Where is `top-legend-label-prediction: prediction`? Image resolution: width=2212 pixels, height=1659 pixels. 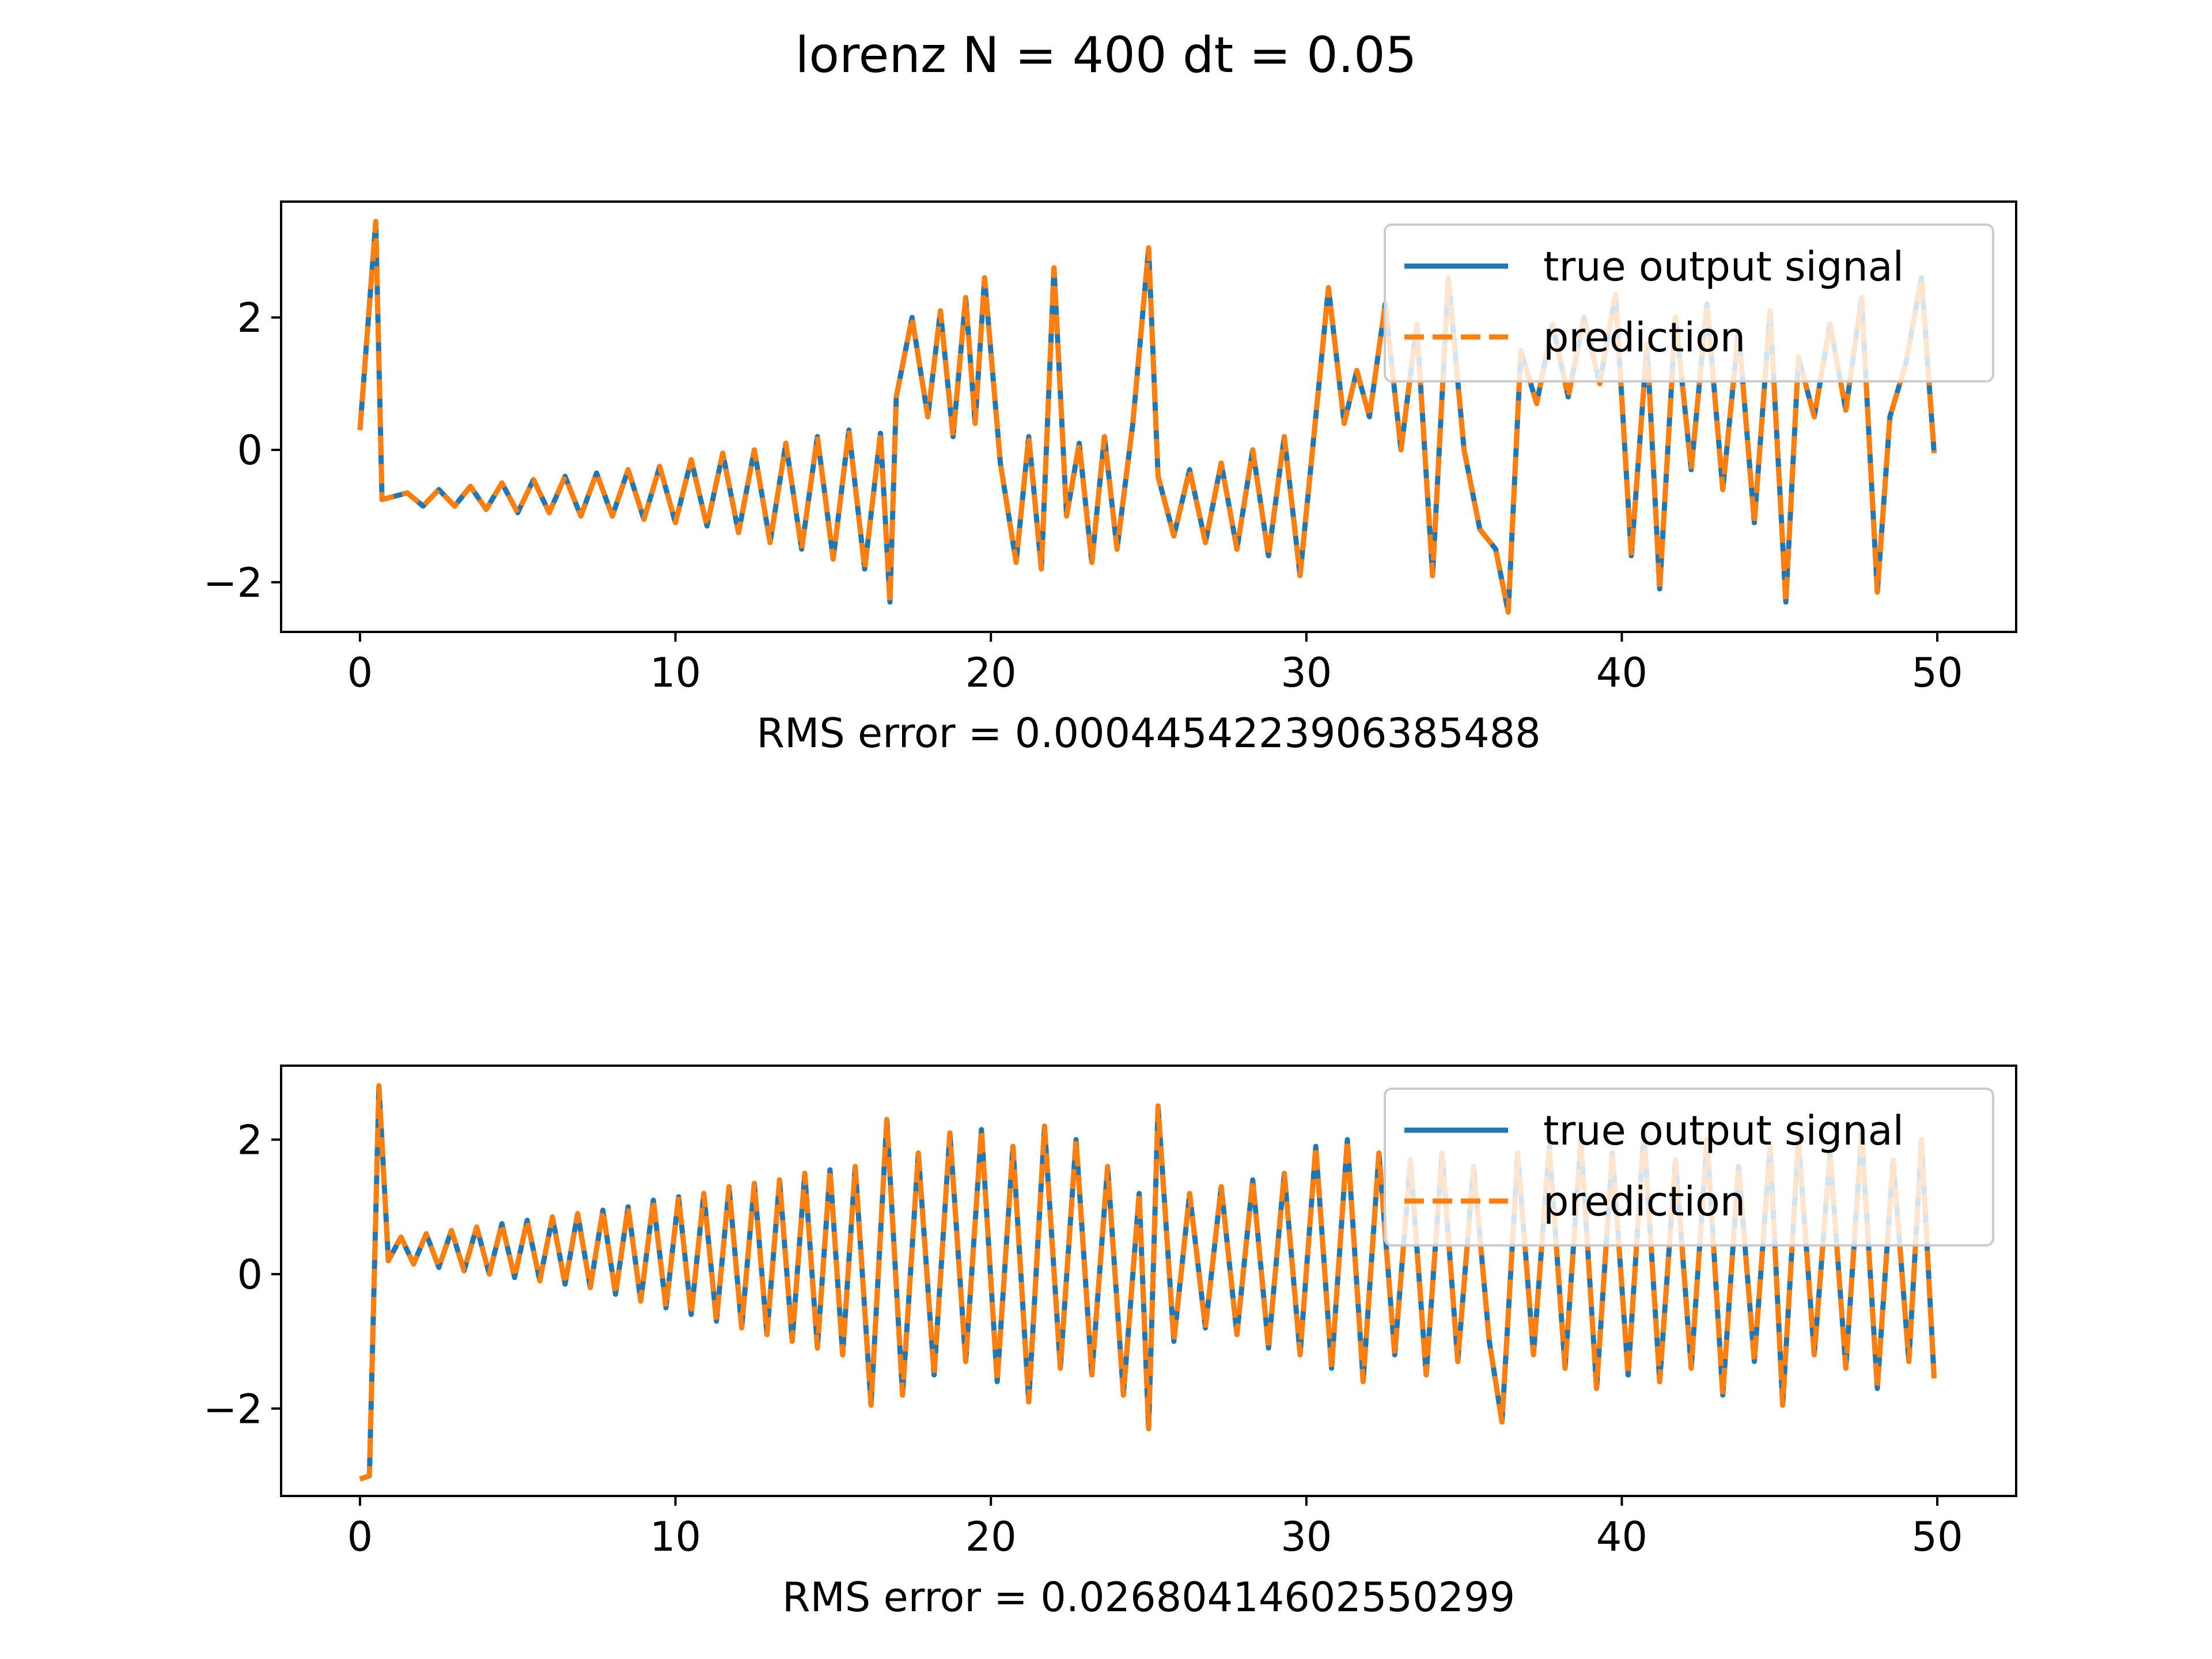
top-legend-label-prediction: prediction is located at coordinates (1644, 337).